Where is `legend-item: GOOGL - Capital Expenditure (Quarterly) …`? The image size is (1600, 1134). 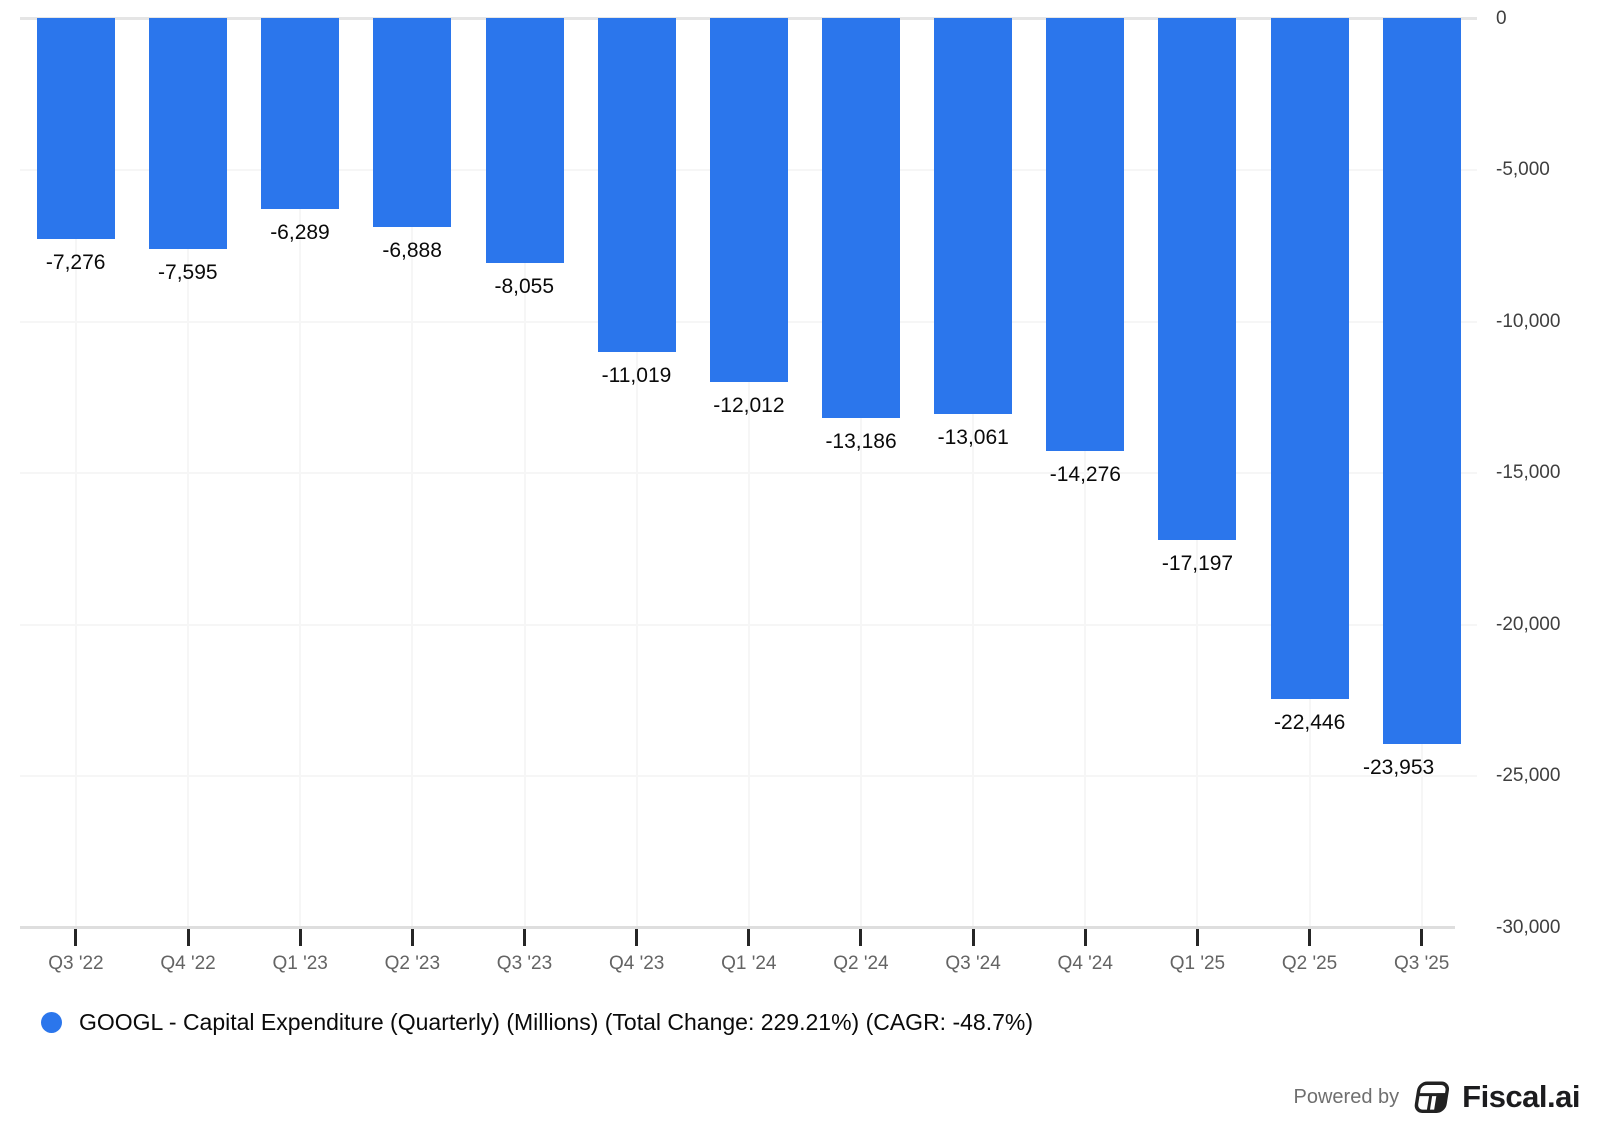
legend-item: GOOGL - Capital Expenditure (Quarterly) … is located at coordinates (537, 1022).